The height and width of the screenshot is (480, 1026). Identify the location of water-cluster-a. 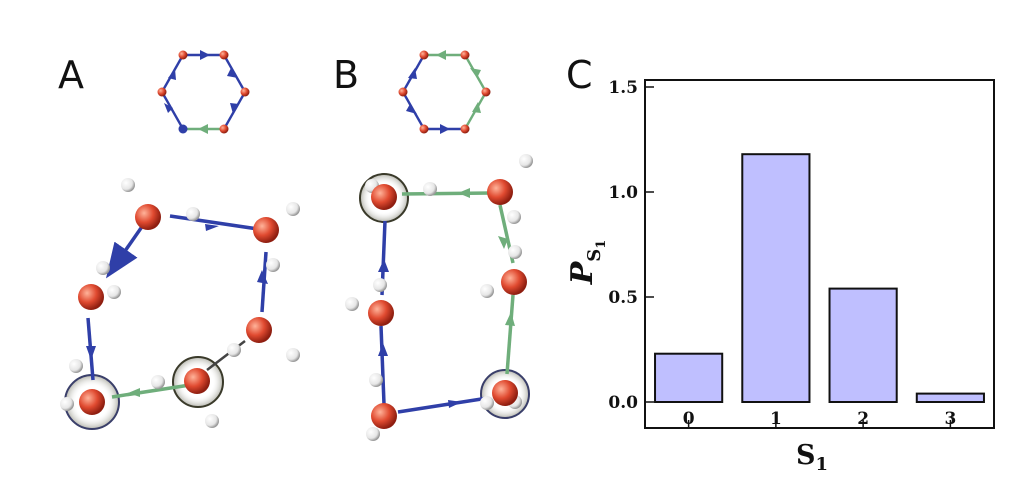
(180, 304).